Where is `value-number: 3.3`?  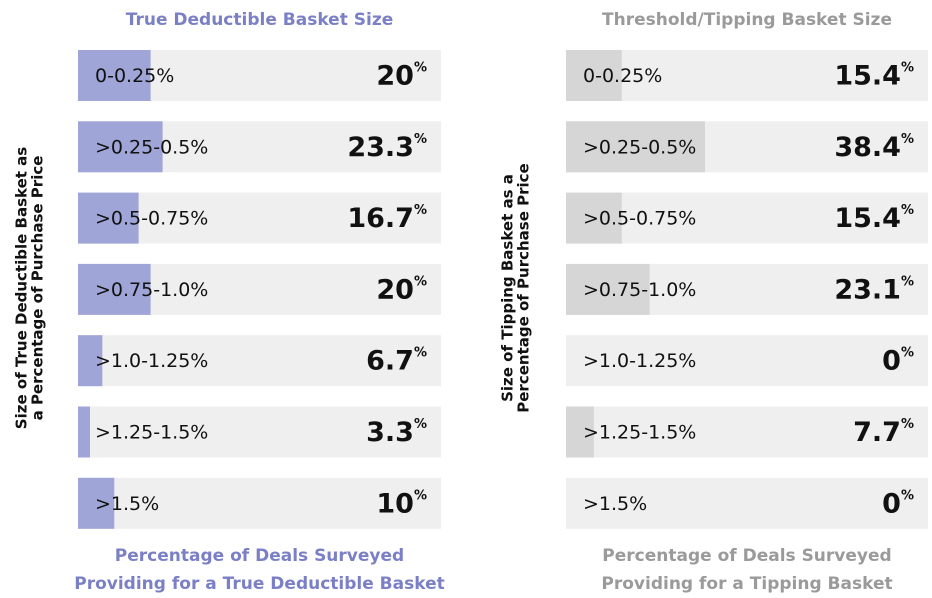 value-number: 3.3 is located at coordinates (390, 432).